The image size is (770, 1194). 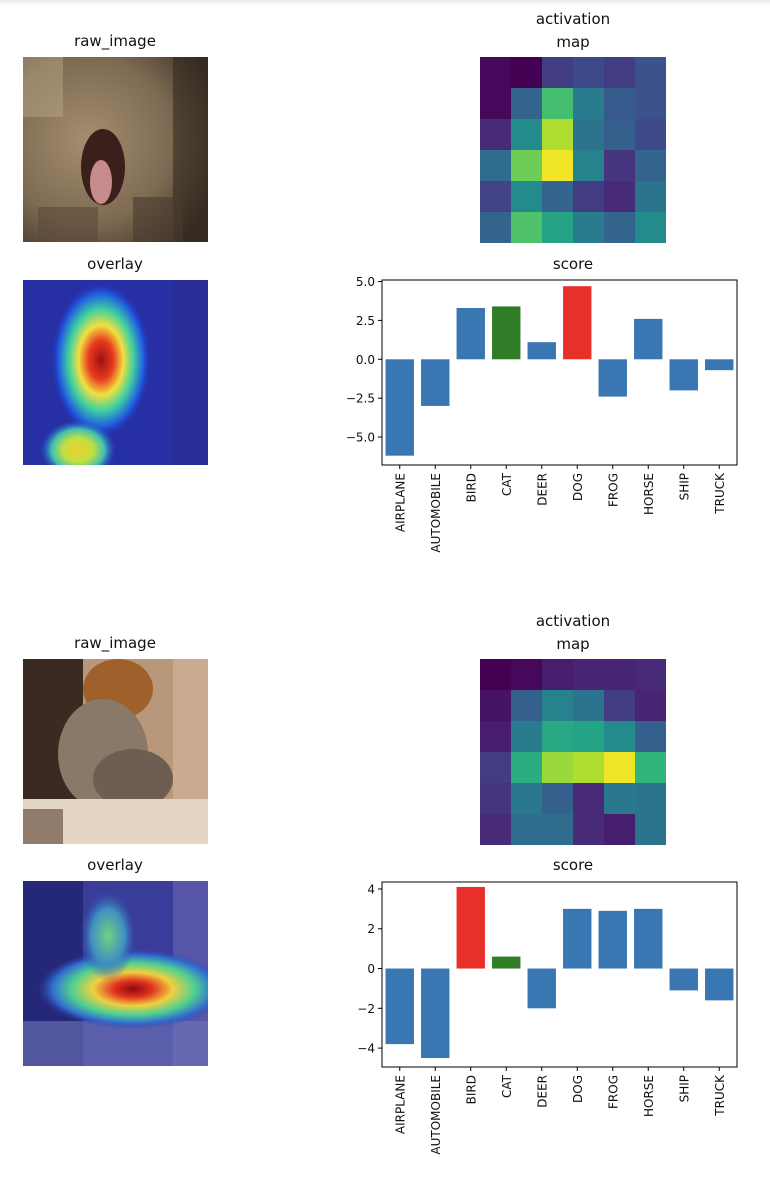 What do you see at coordinates (360, 438) in the screenshot?
I see `score-chart-1-ytick-label: −5.0` at bounding box center [360, 438].